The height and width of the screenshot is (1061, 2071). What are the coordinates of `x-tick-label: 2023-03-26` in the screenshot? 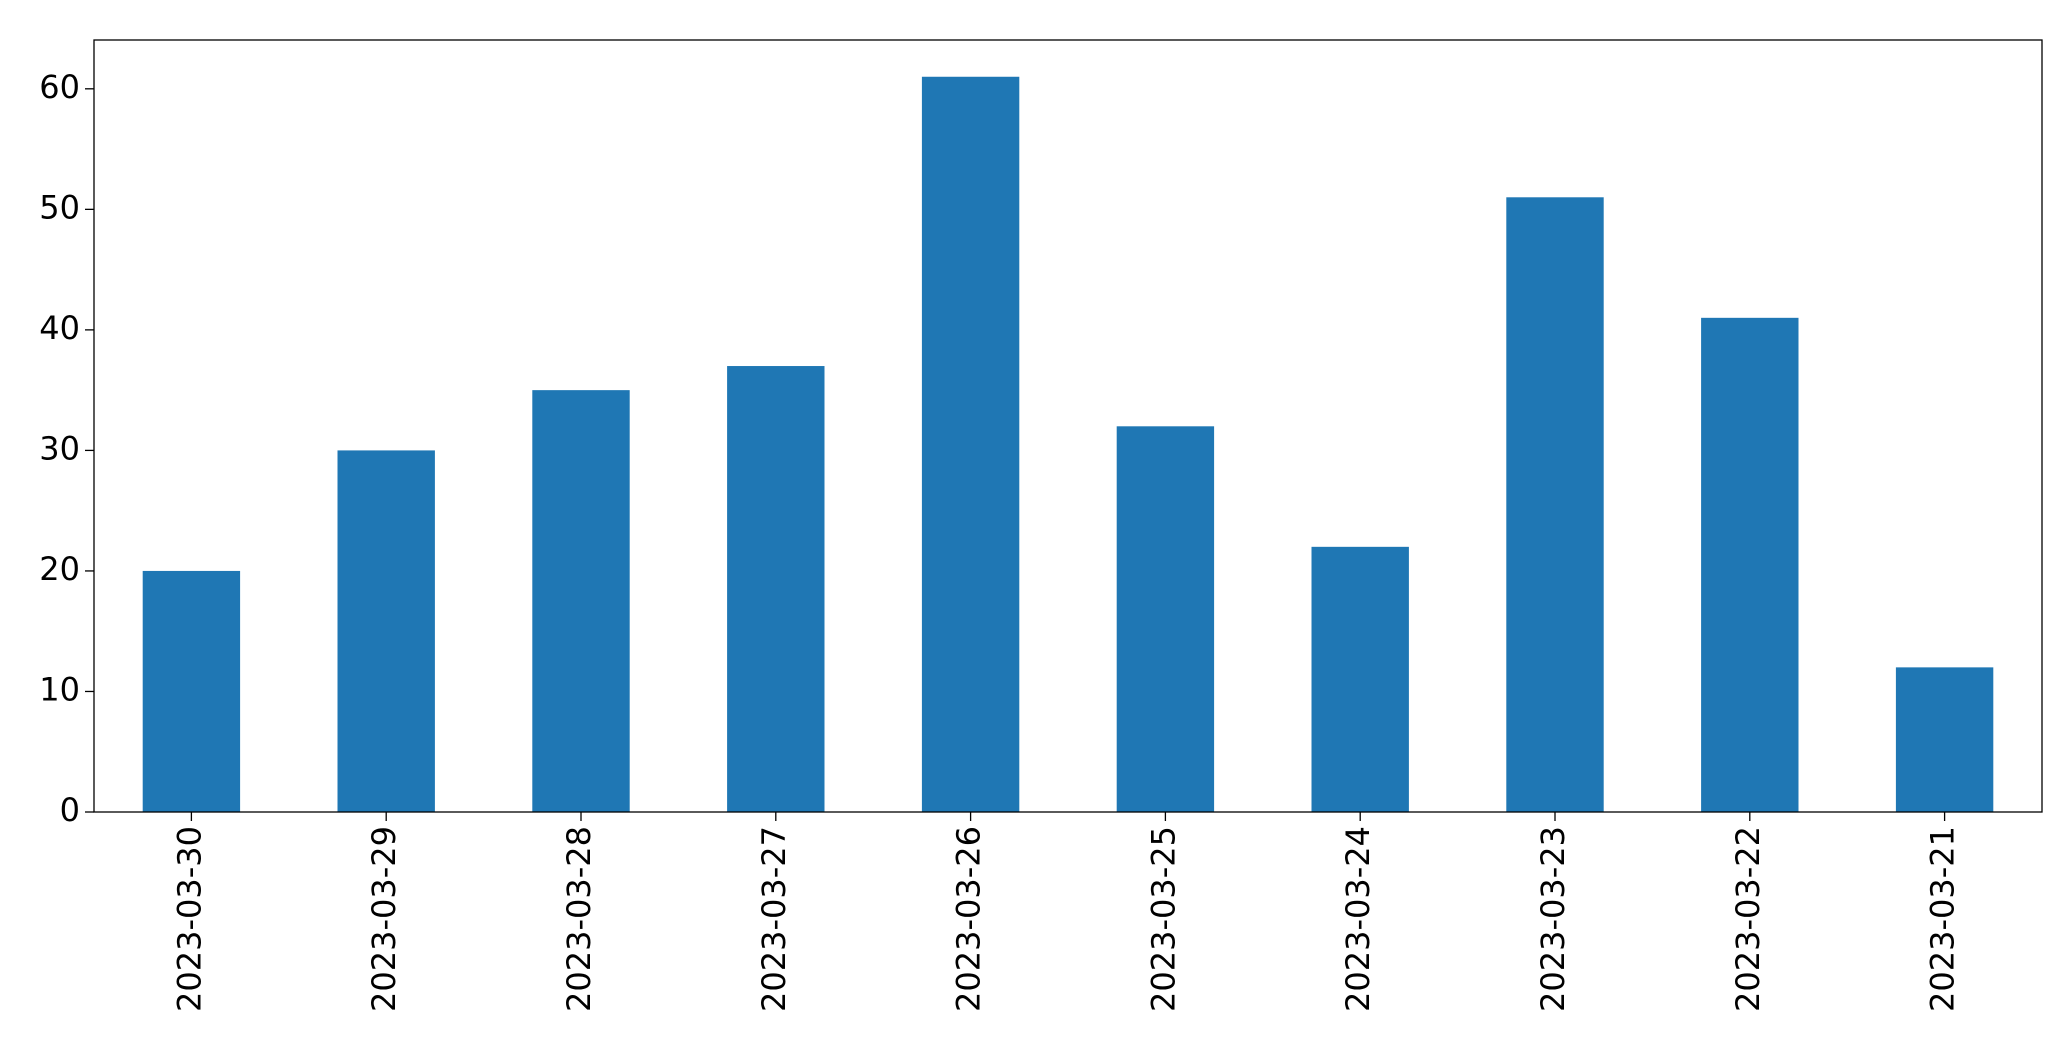 It's located at (969, 919).